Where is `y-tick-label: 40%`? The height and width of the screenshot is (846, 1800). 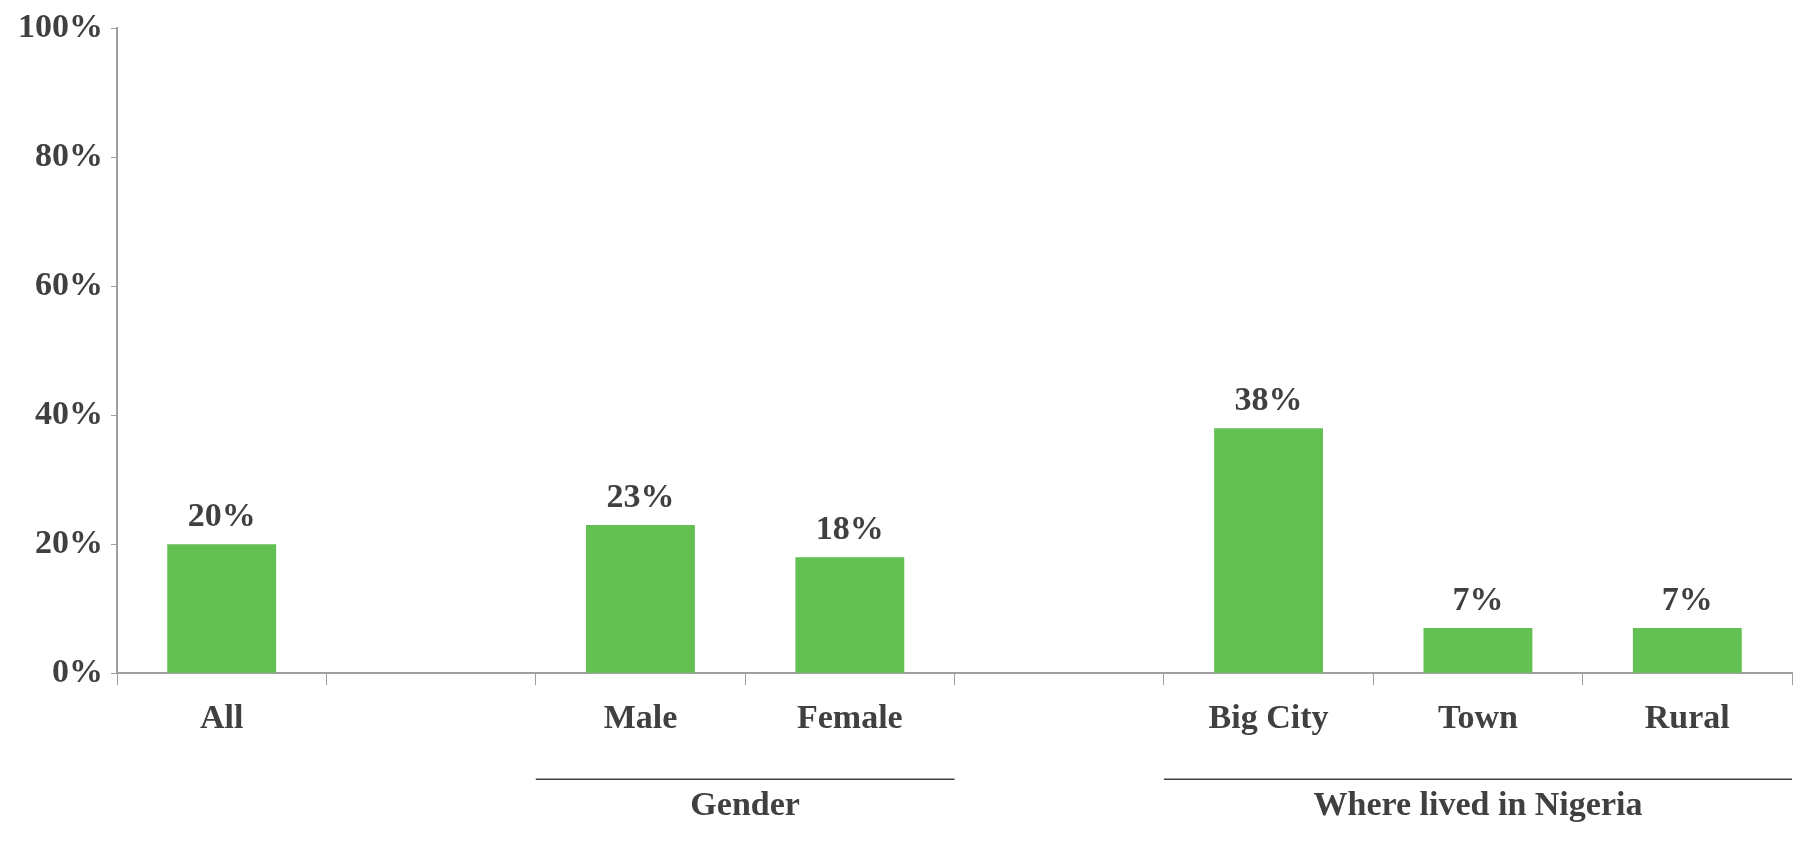
y-tick-label: 40% is located at coordinates (69, 413).